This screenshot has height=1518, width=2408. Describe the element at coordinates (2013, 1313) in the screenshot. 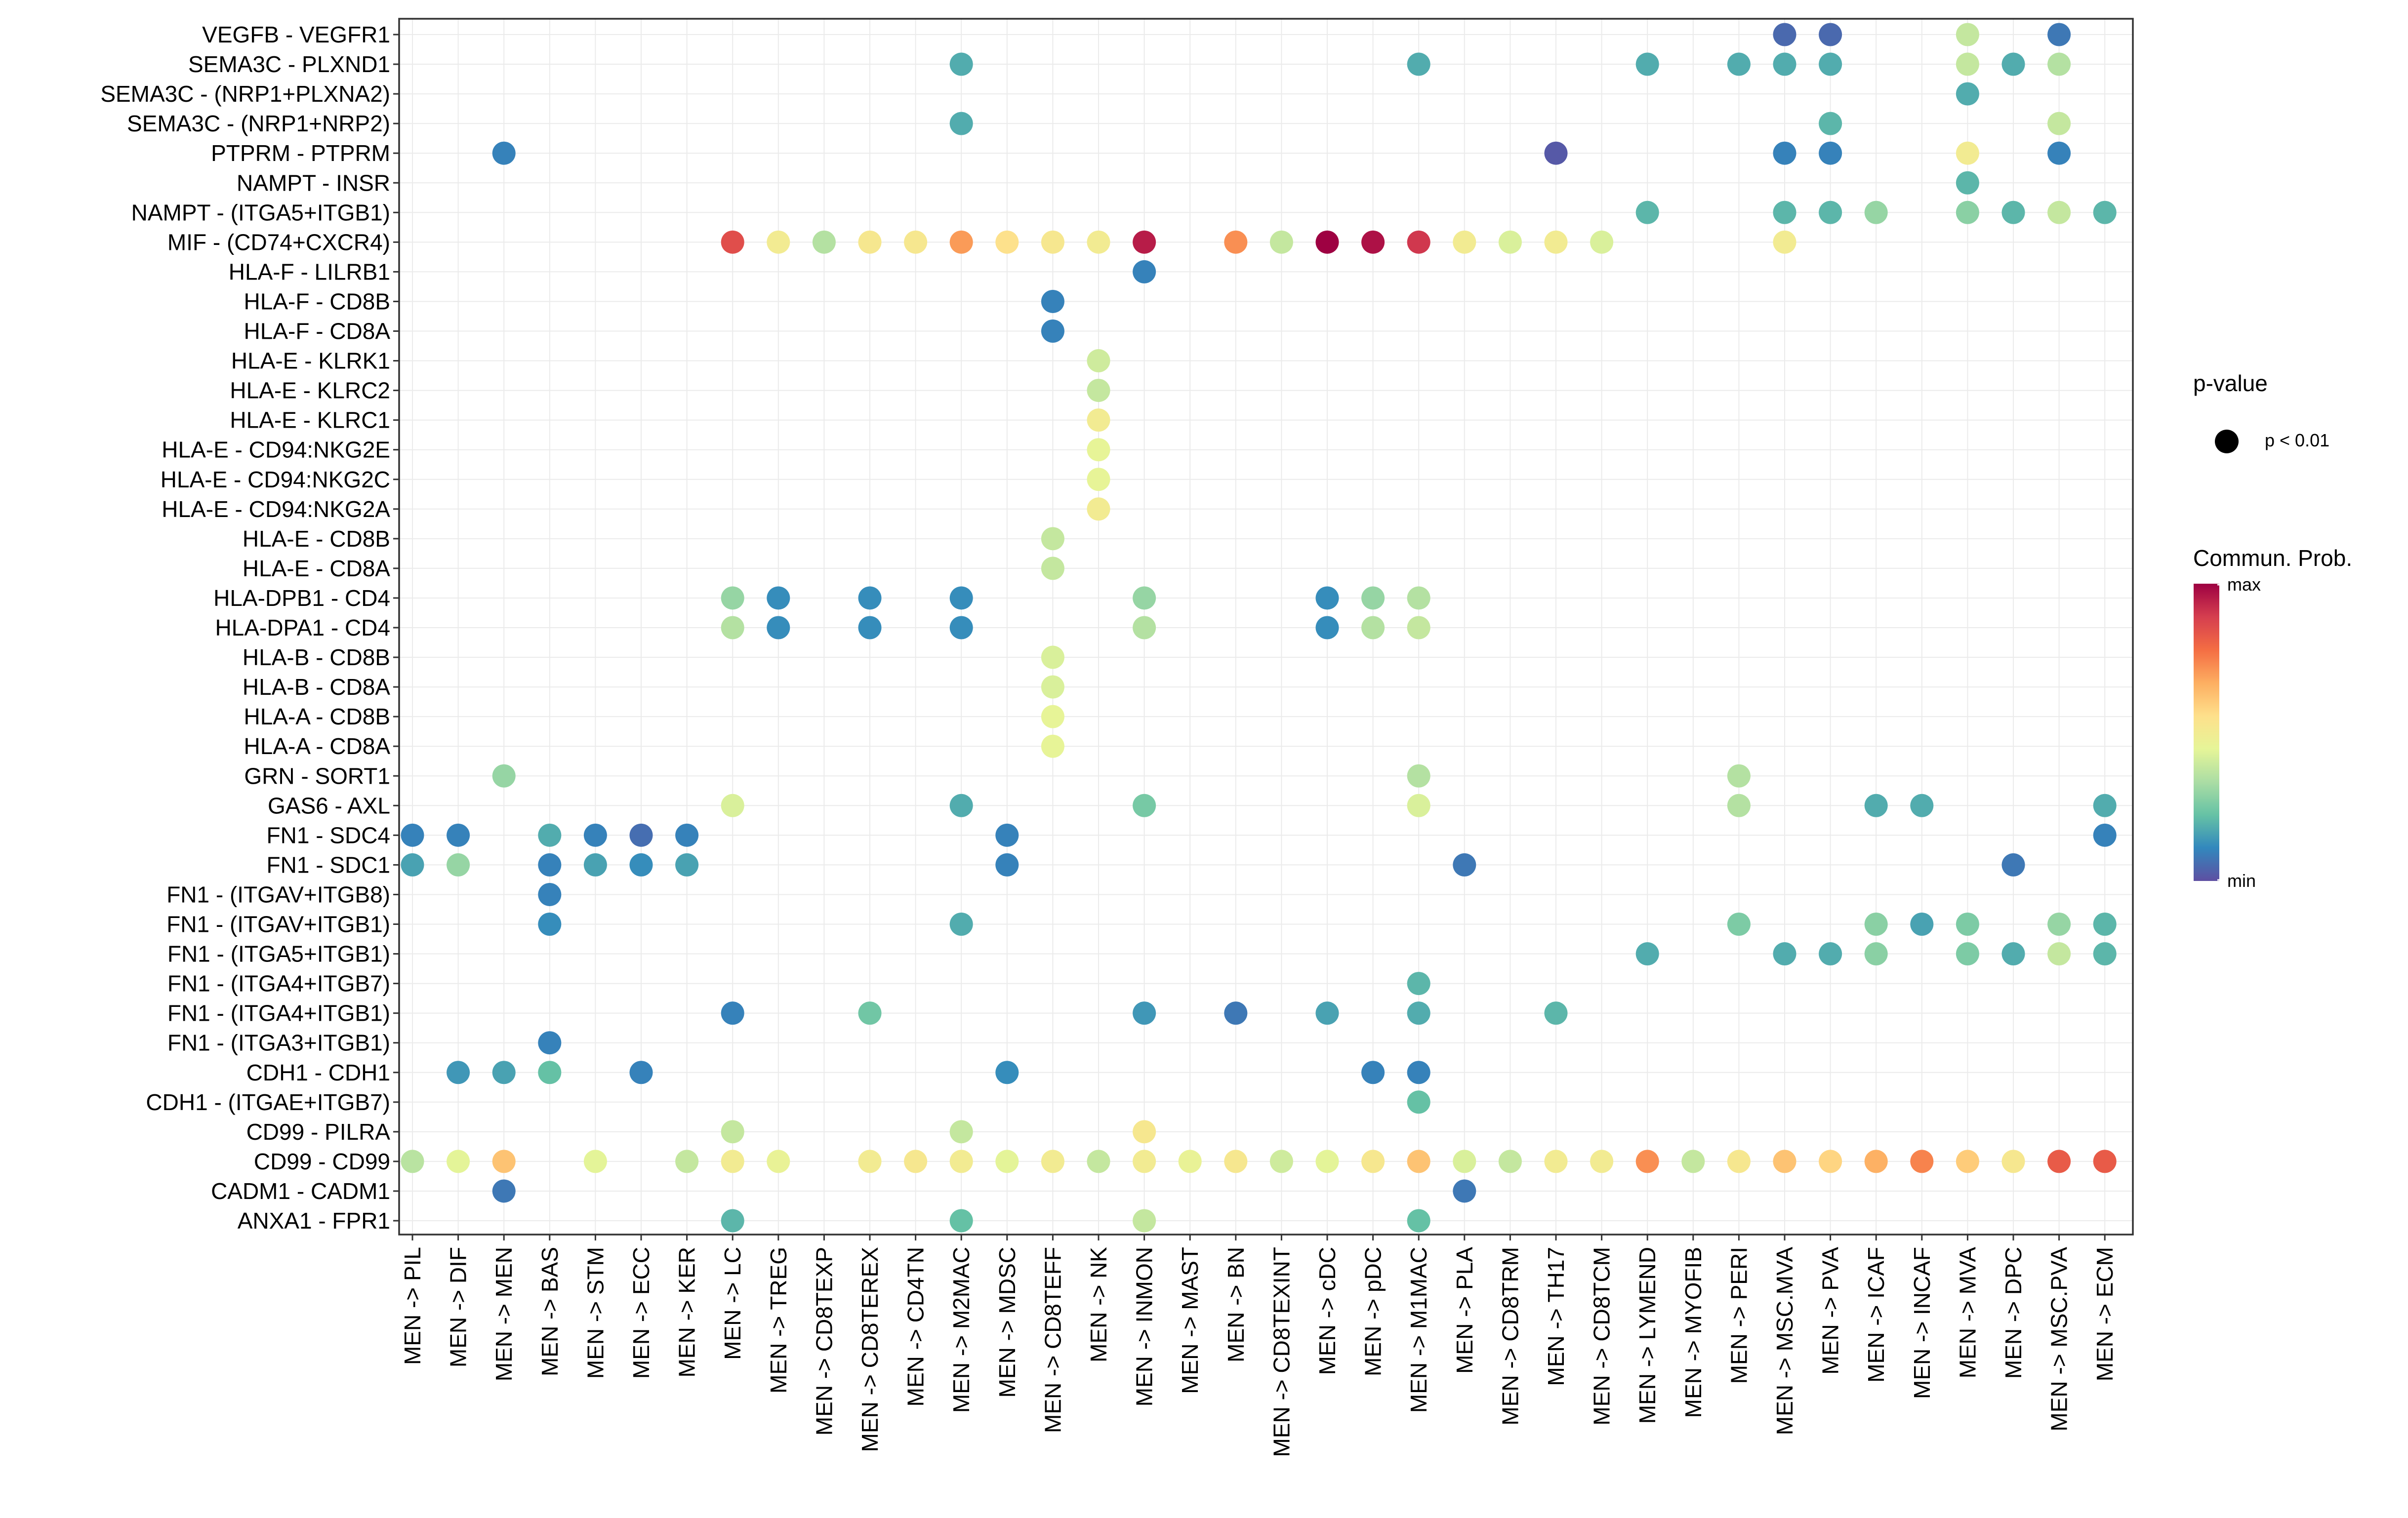

I see `x-tick-label: MEN -> DPC` at that location.